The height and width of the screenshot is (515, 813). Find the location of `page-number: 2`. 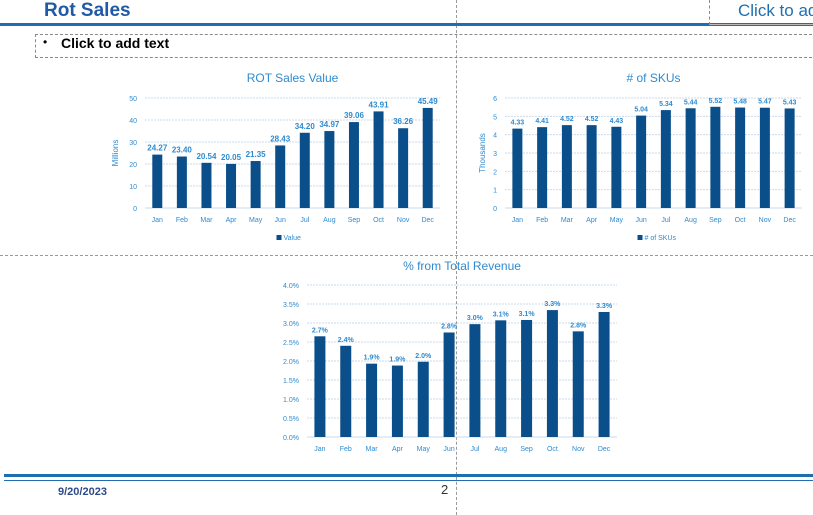

page-number: 2 is located at coordinates (445, 489).